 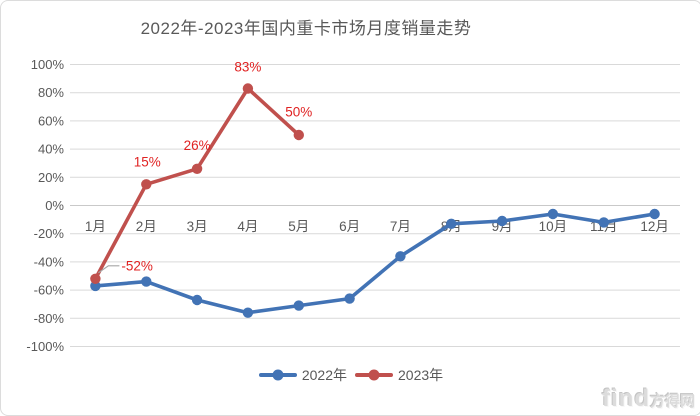 I want to click on x-tick-label: 1月, so click(x=95, y=226).